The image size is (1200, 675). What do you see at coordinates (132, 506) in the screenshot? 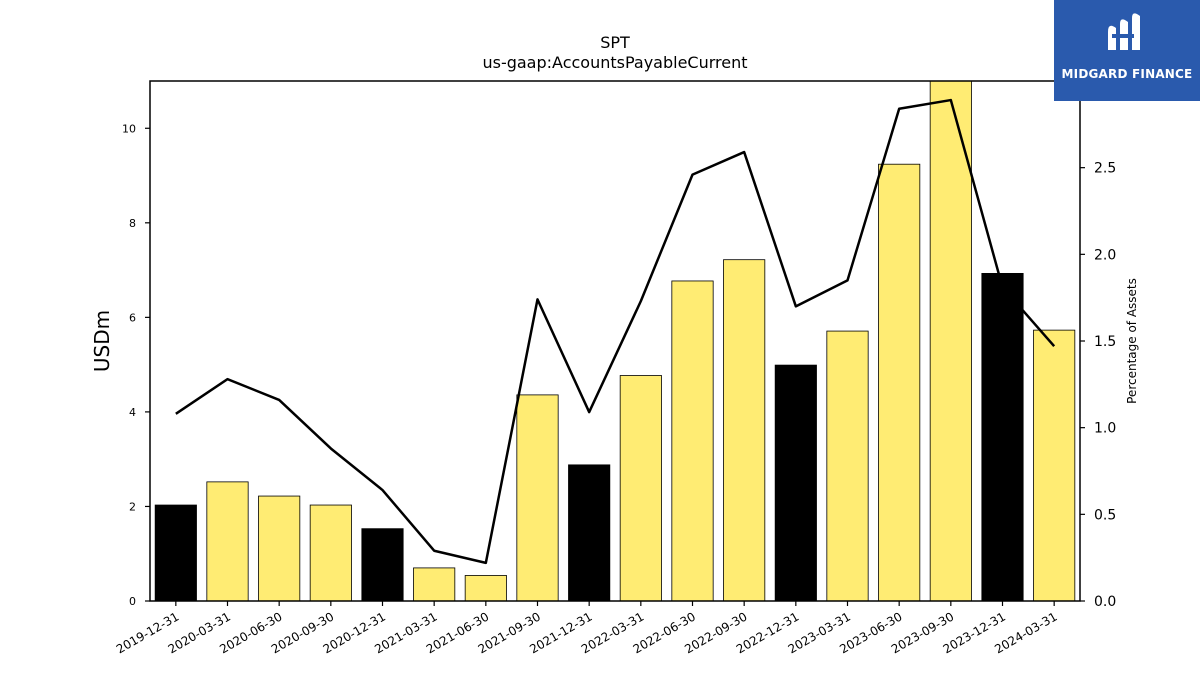
I see `y-tick-label: 2` at bounding box center [132, 506].